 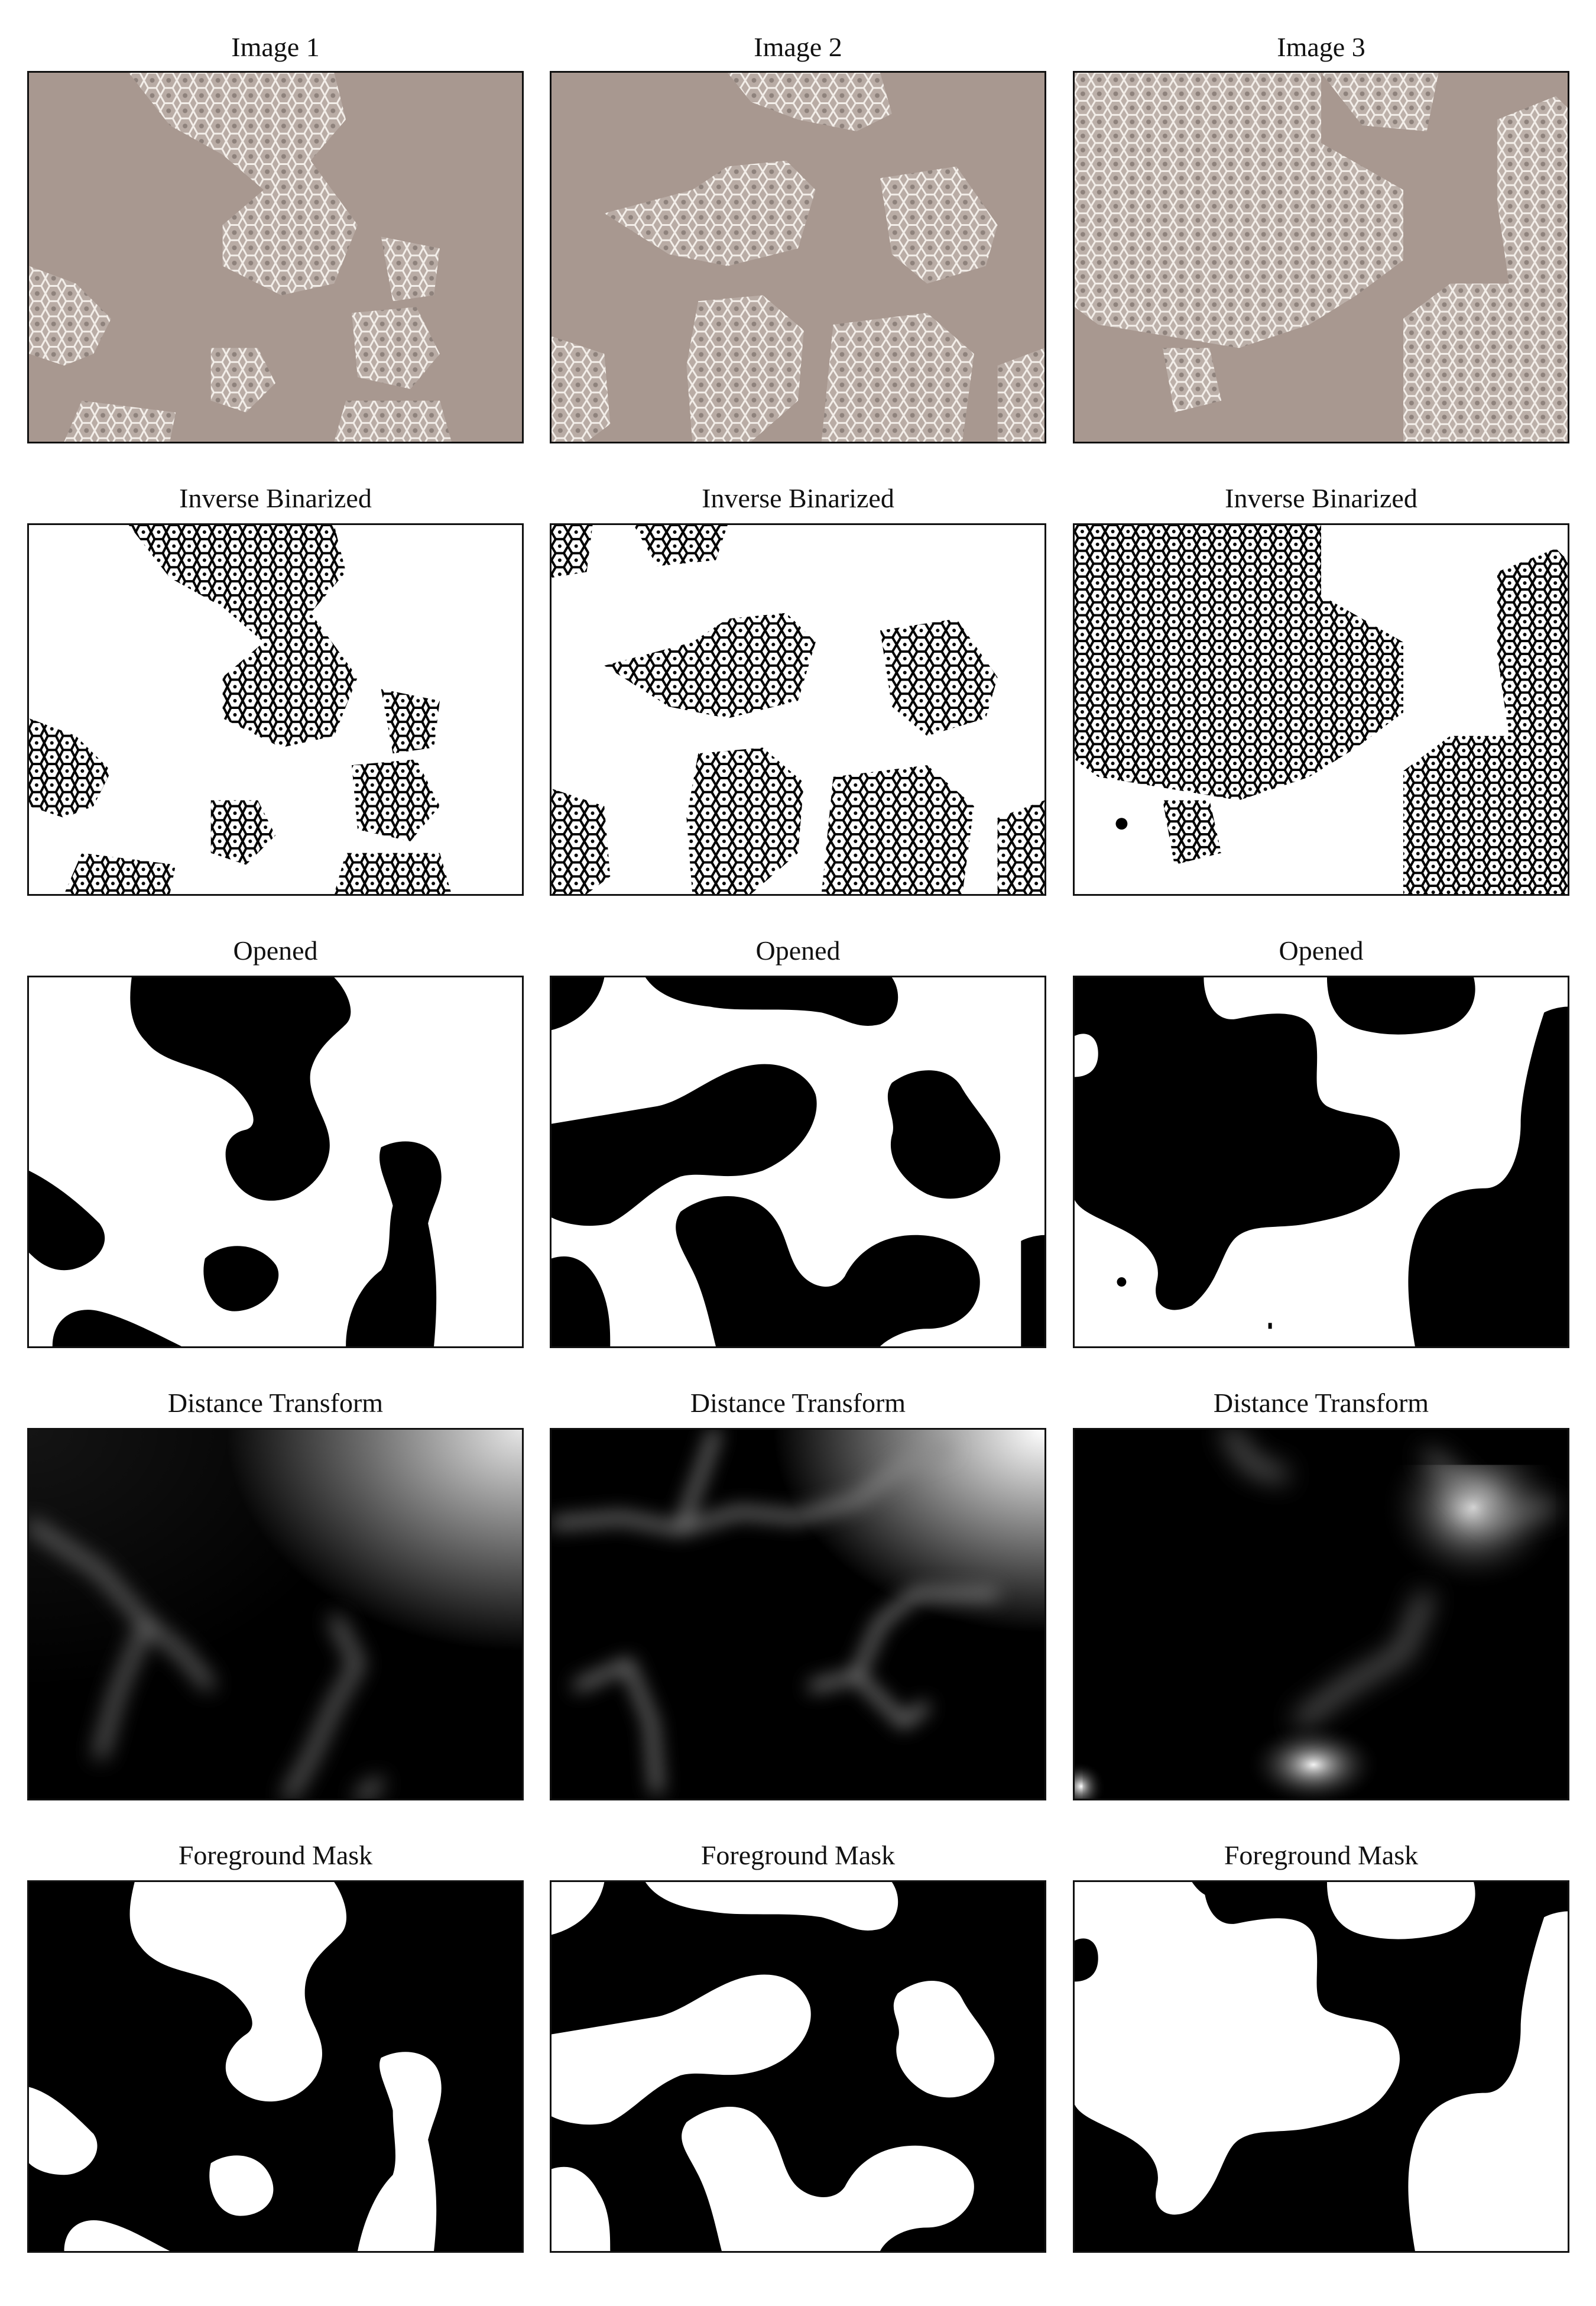 What do you see at coordinates (275, 1855) in the screenshot?
I see `panel-title-r5-c1: Foreground Mask` at bounding box center [275, 1855].